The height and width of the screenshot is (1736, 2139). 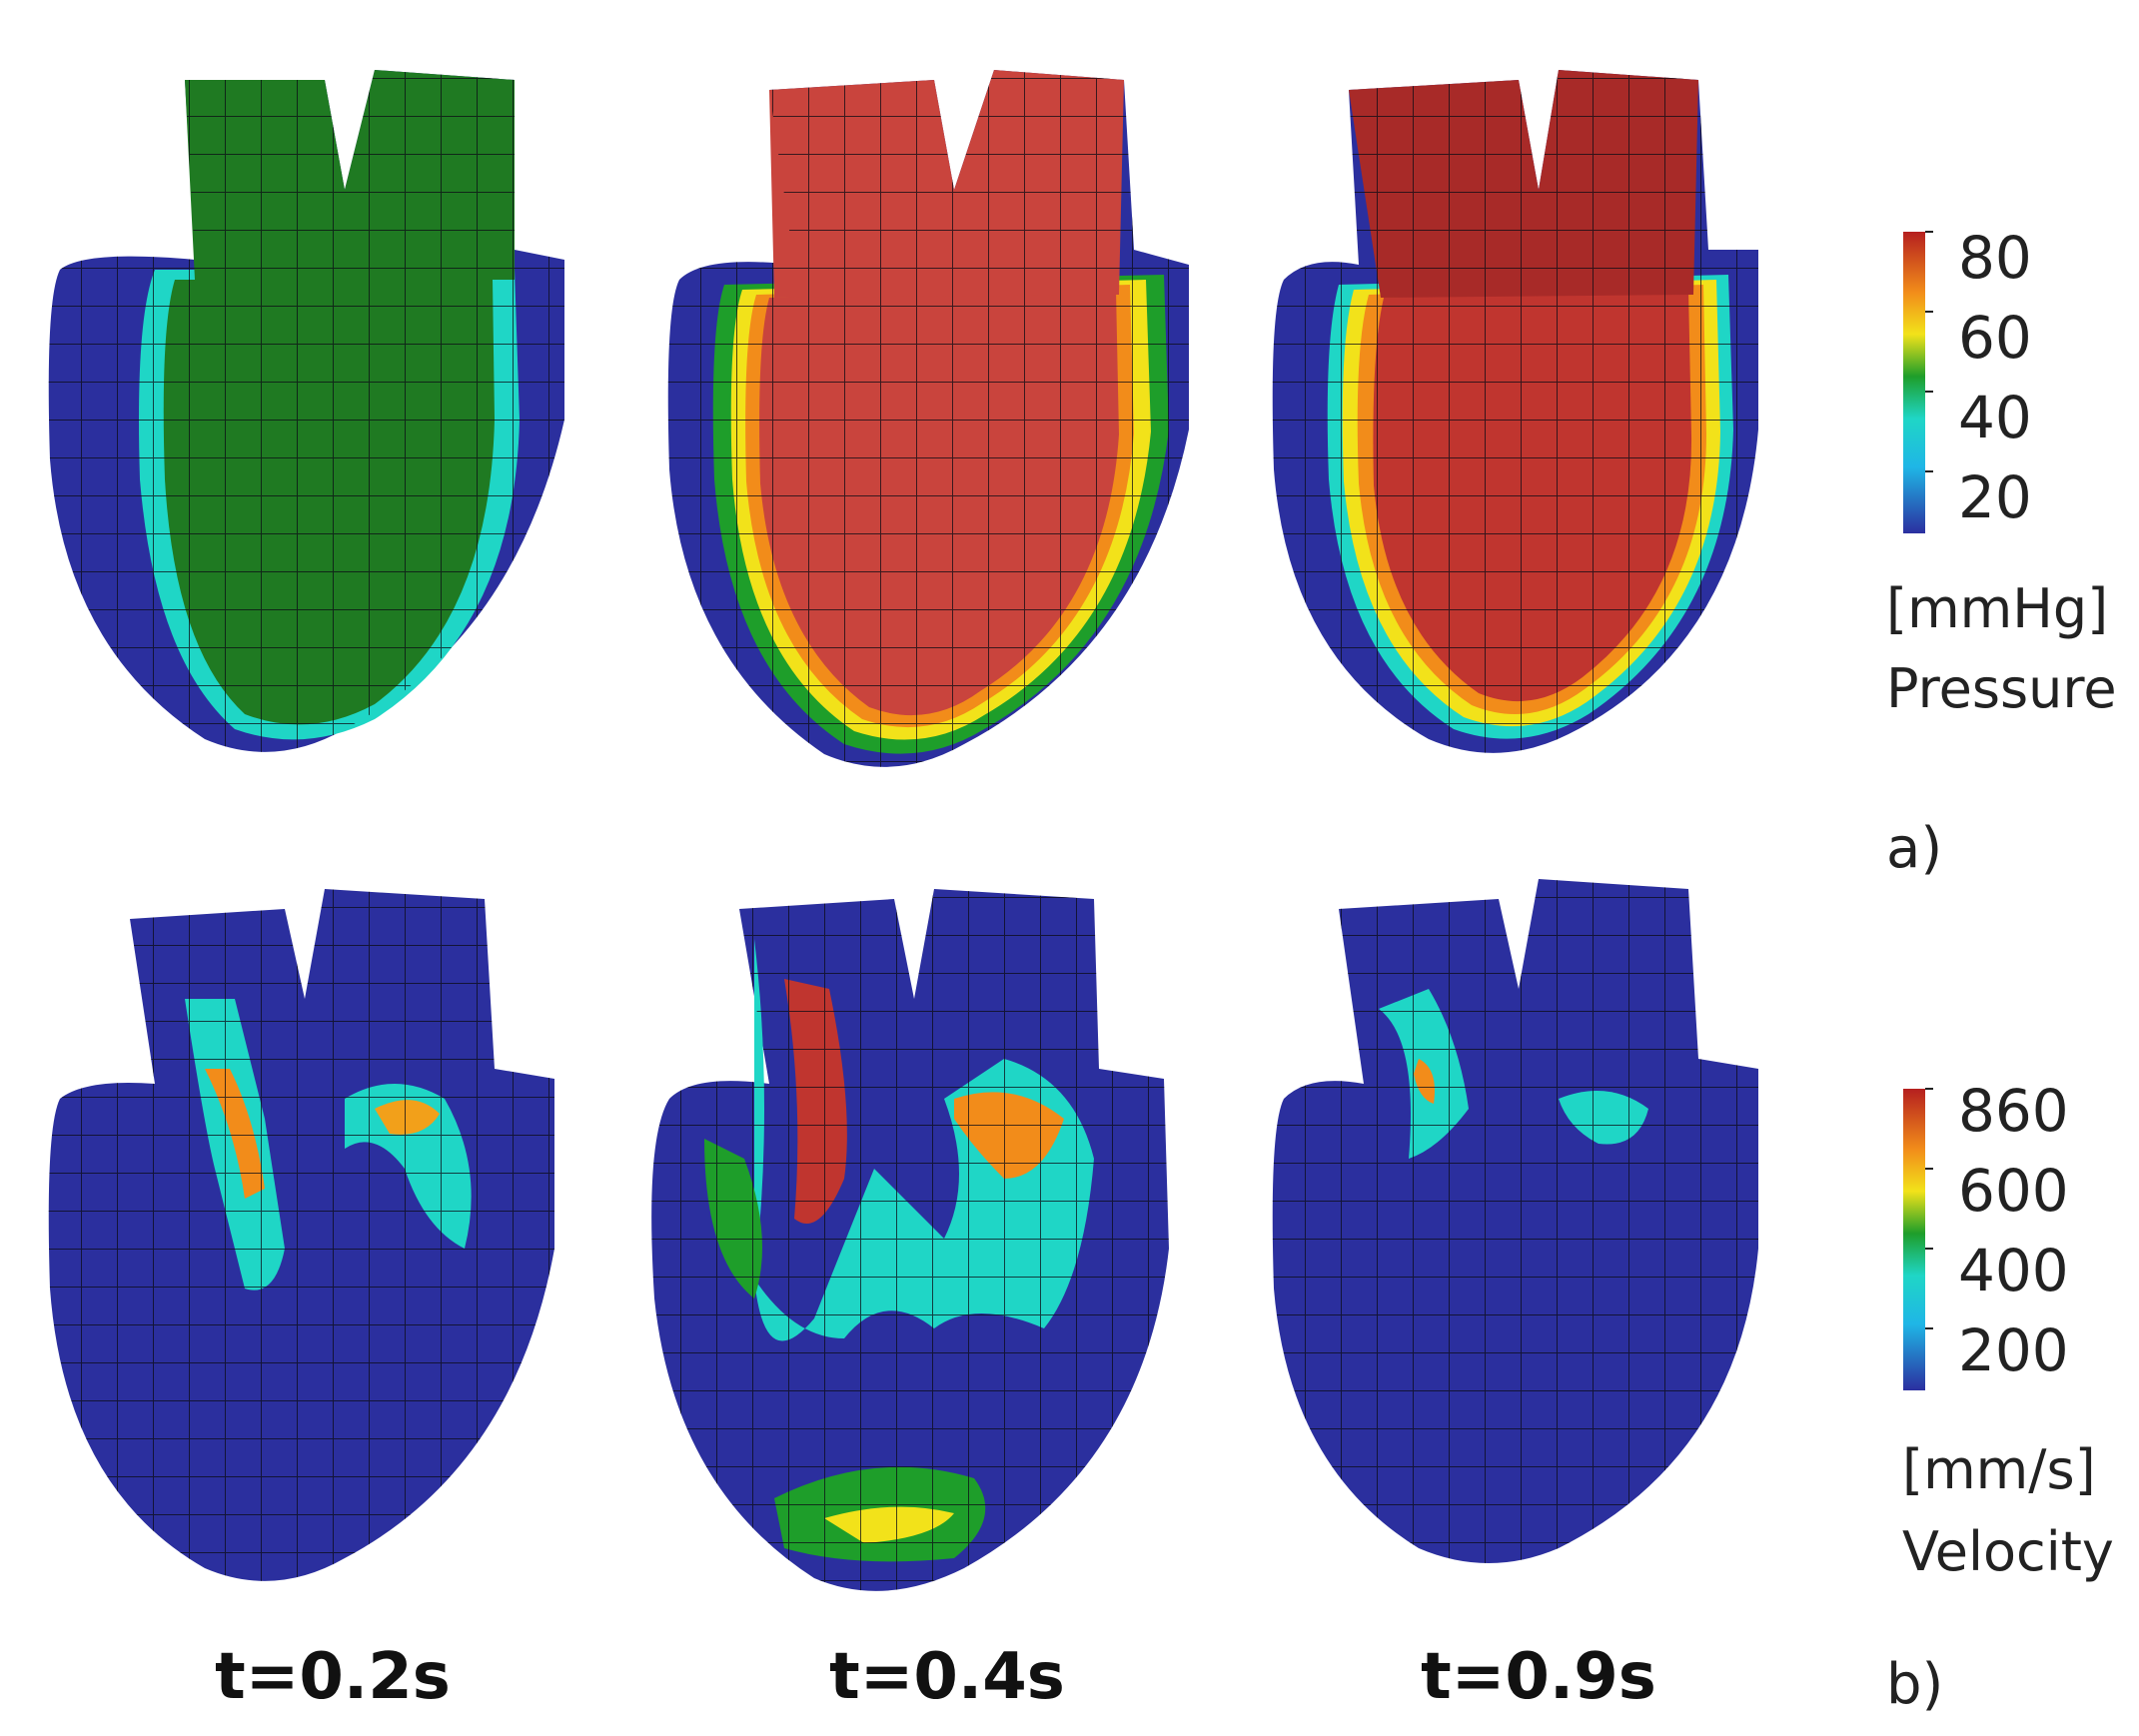 What do you see at coordinates (1515, 1221) in the screenshot?
I see `velocity-heart-t09` at bounding box center [1515, 1221].